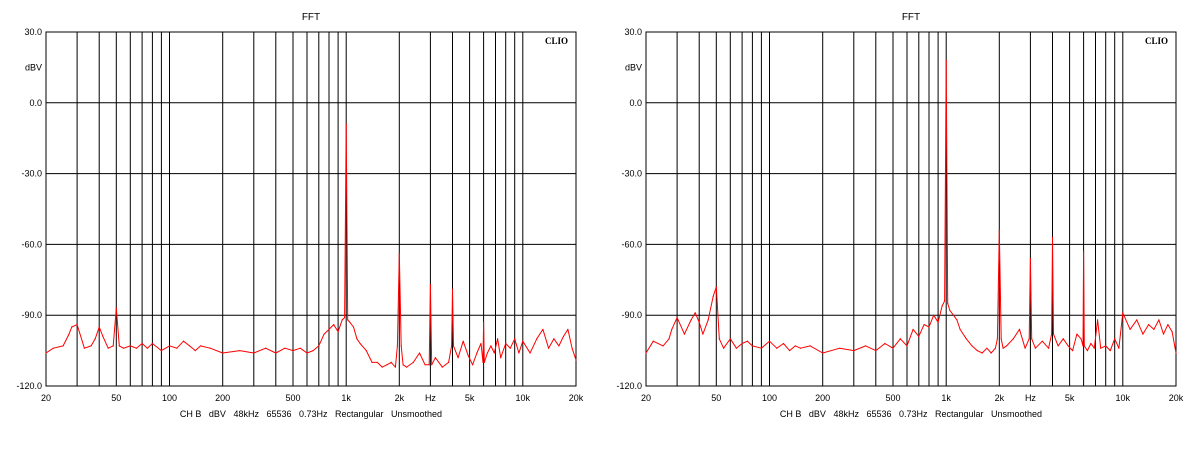 Image resolution: width=1200 pixels, height=450 pixels. What do you see at coordinates (1070, 398) in the screenshot?
I see `x-tick-label: 5k` at bounding box center [1070, 398].